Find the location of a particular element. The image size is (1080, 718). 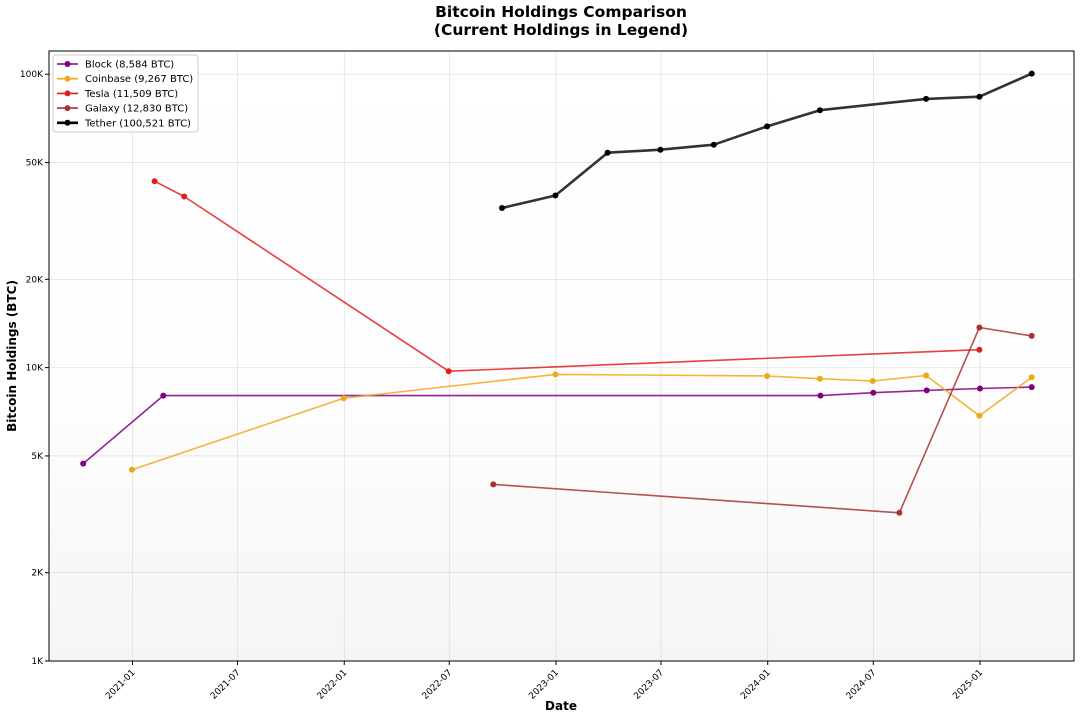

y-tick-label: 5K is located at coordinates (37, 457).